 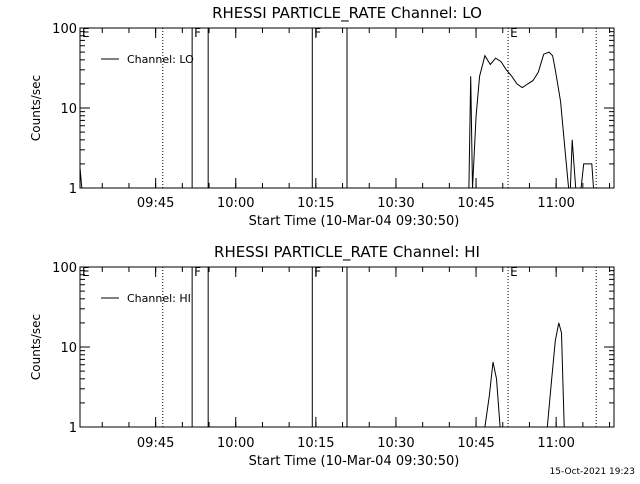 I want to click on chart-title: RHESSI PARTICLE_RATE Channel: HI, so click(x=347, y=252).